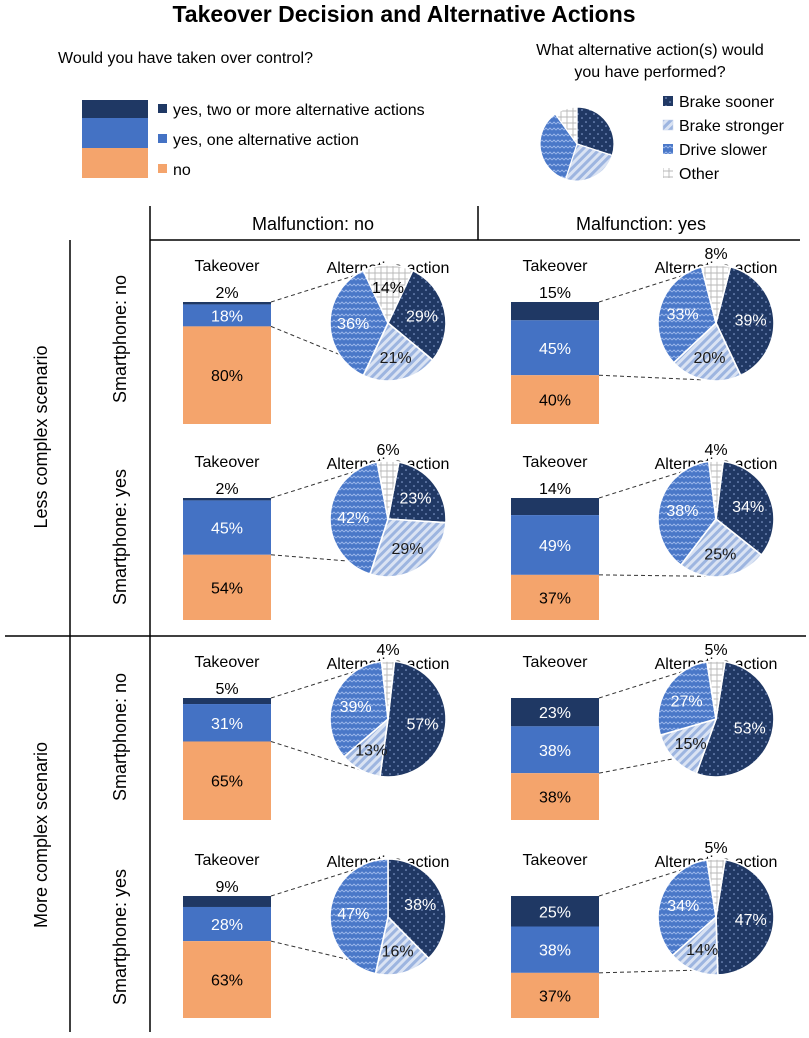 This screenshot has height=1038, width=809. Describe the element at coordinates (668, 101) in the screenshot. I see `legend-key-brake-sooner` at that location.